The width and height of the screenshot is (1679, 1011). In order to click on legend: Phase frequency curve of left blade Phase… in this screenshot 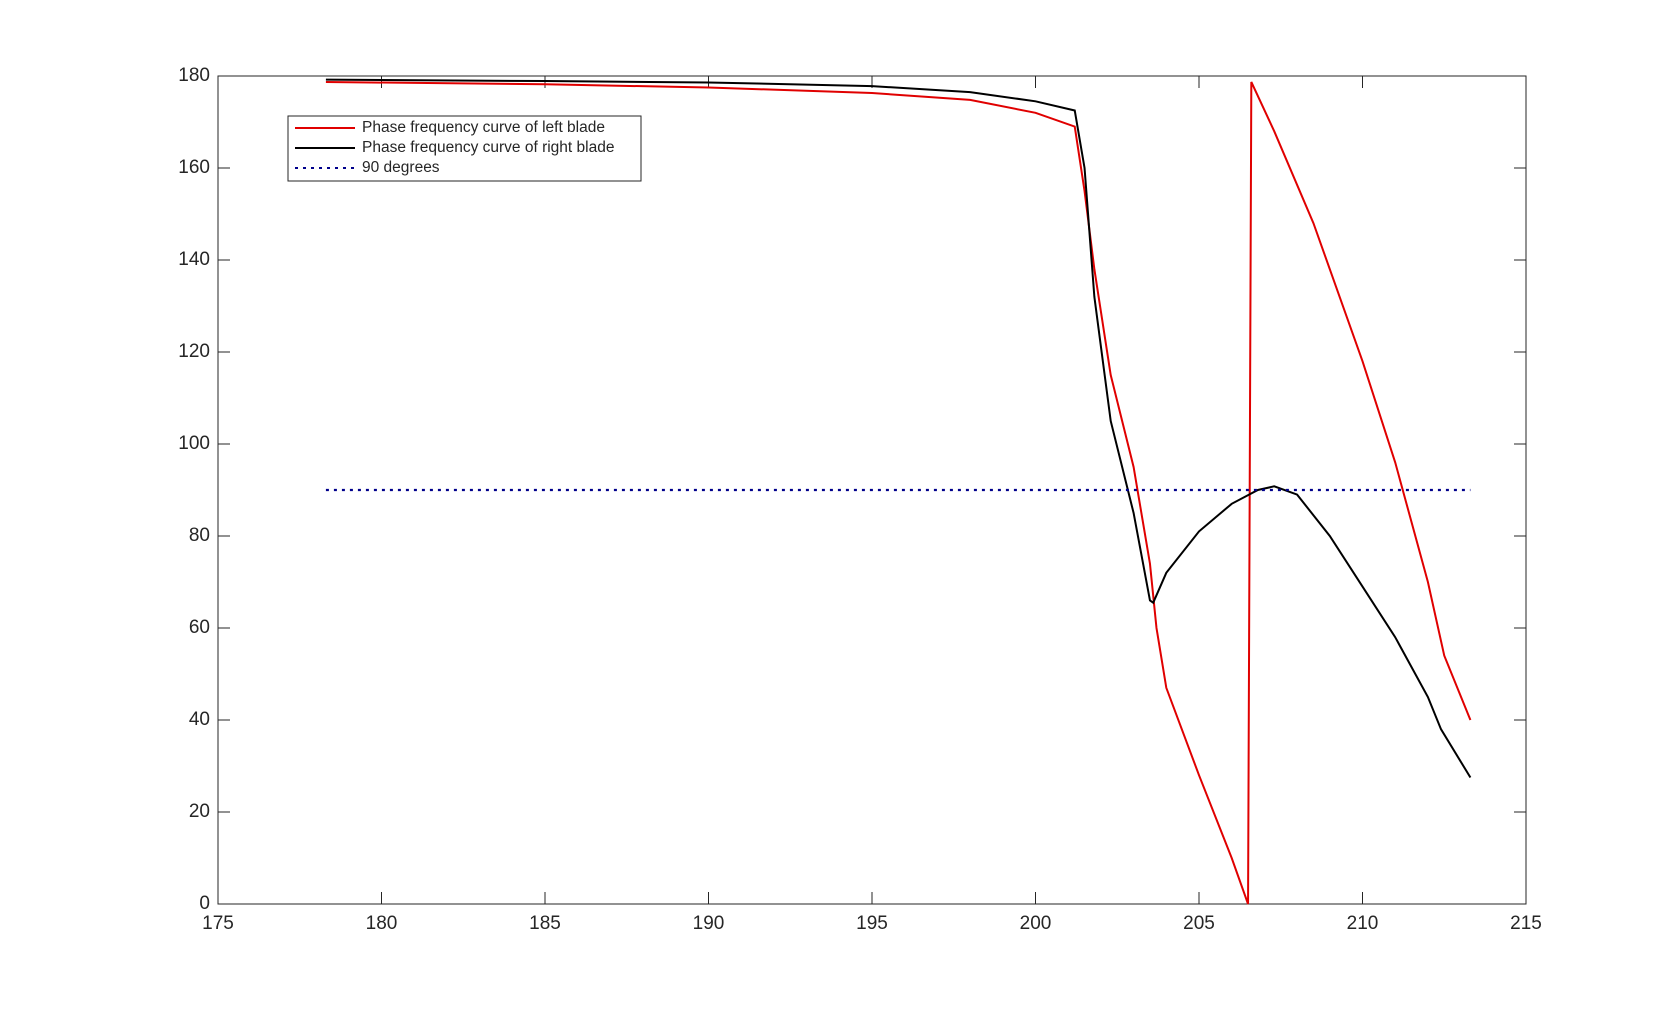, I will do `click(464, 148)`.